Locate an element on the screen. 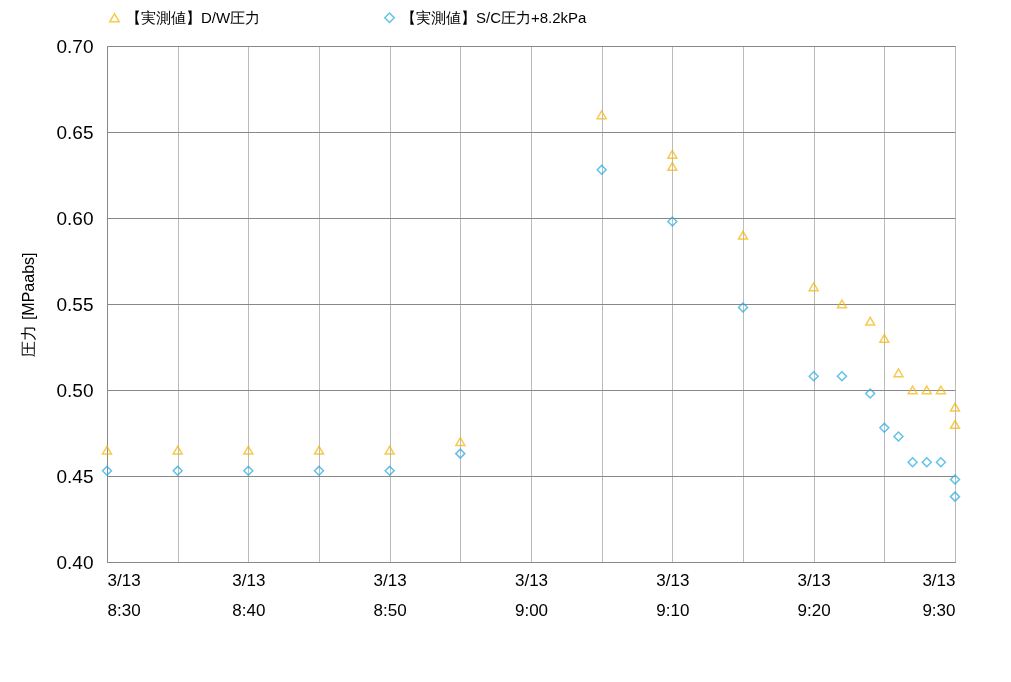 Image resolution: width=1011 pixels, height=682 pixels. x-tick-label: 3/13 9:00 is located at coordinates (531, 595).